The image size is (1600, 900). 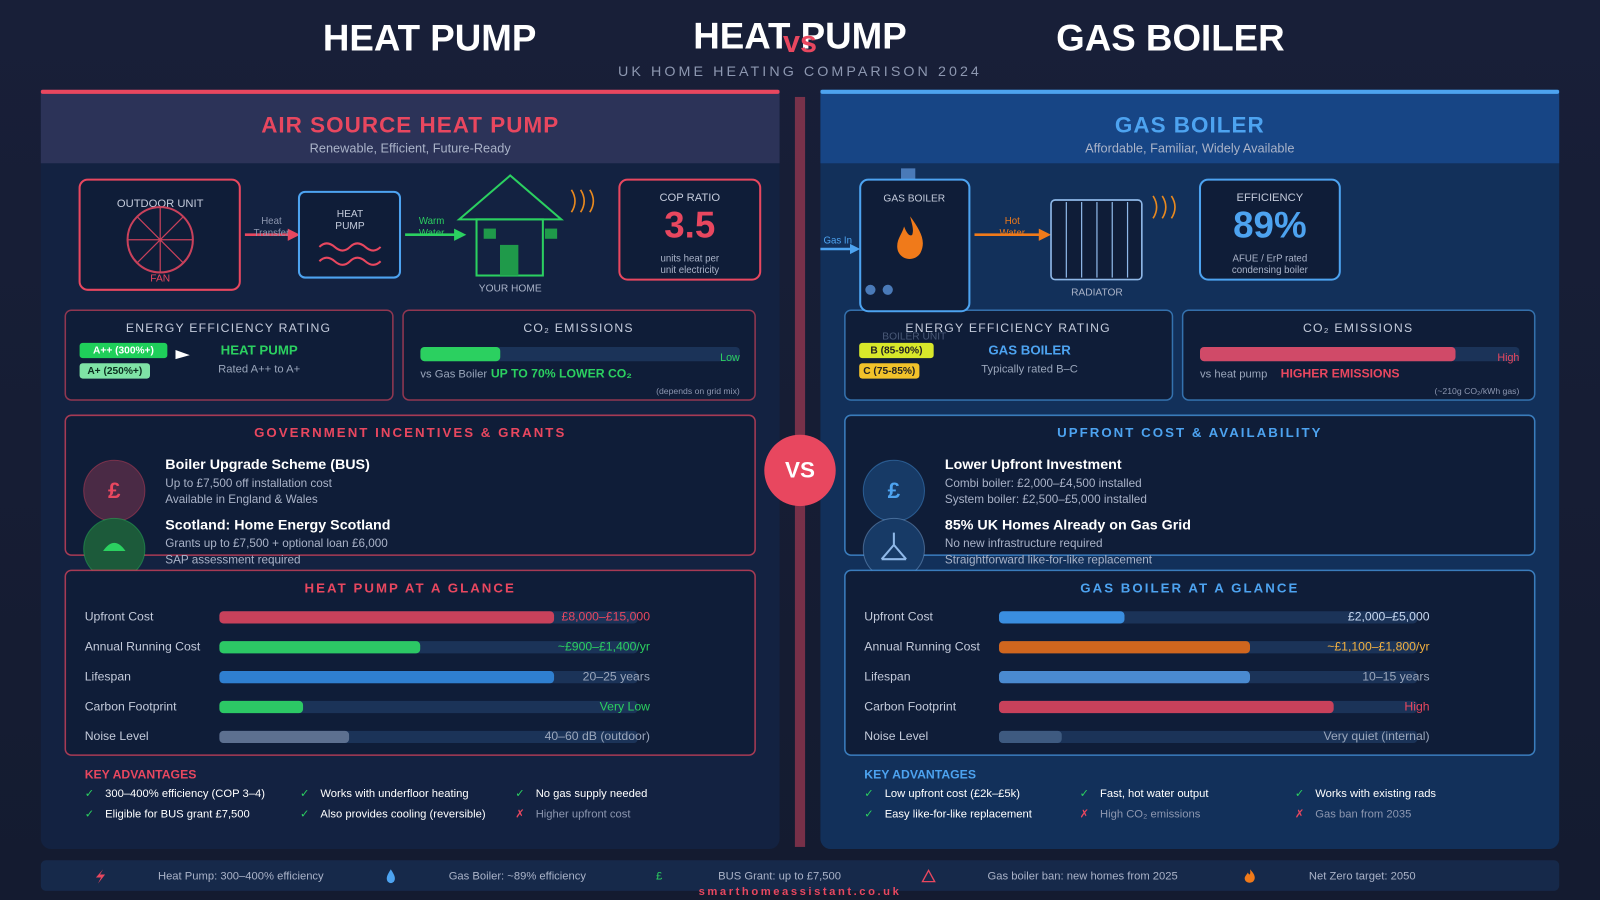 I want to click on house-window, so click(x=489, y=233).